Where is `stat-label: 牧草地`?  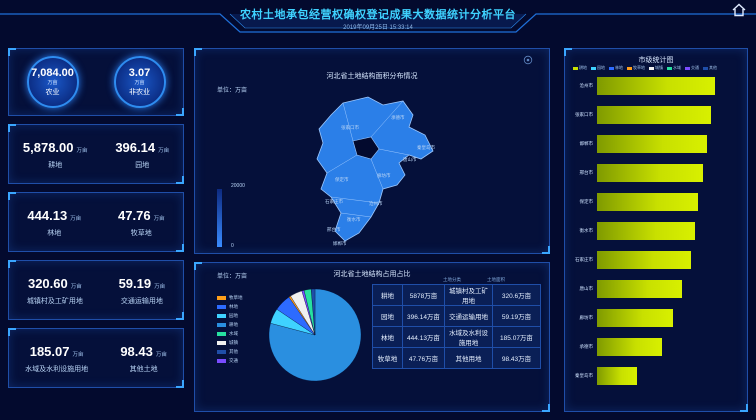 stat-label: 牧草地 is located at coordinates (141, 233).